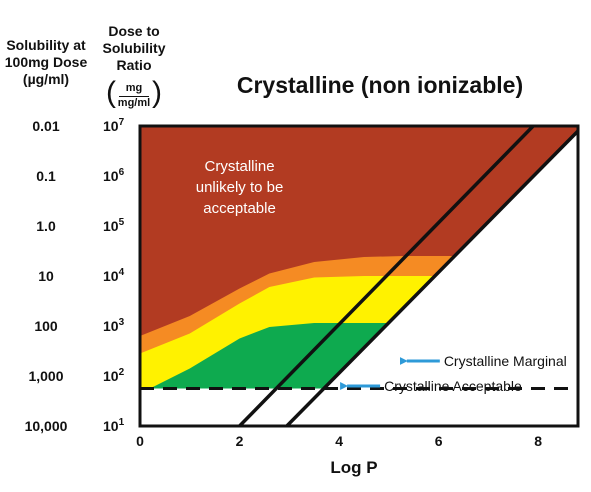 The image size is (591, 492). What do you see at coordinates (439, 441) in the screenshot?
I see `x-tick-label: 6` at bounding box center [439, 441].